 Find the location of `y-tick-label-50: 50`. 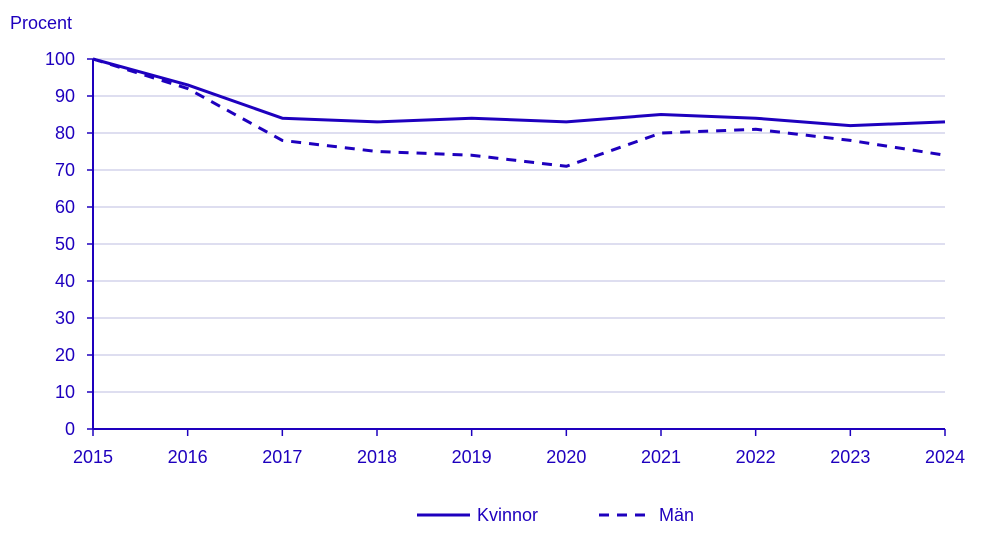

y-tick-label-50: 50 is located at coordinates (65, 244).